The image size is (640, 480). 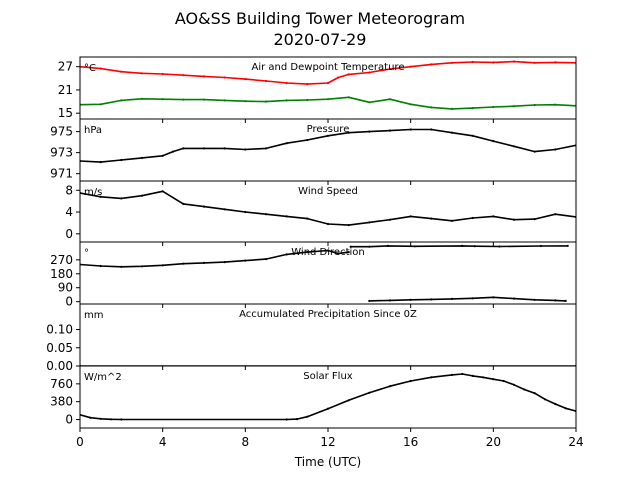 I want to click on pressure-unit: hPa, so click(x=93, y=130).